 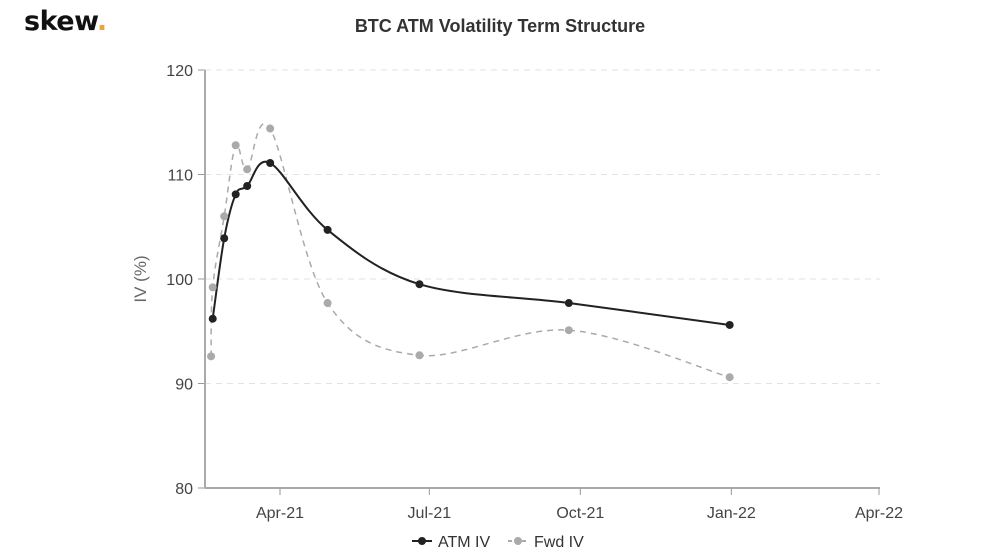 What do you see at coordinates (430, 513) in the screenshot?
I see `x-tick-label: Jul-21` at bounding box center [430, 513].